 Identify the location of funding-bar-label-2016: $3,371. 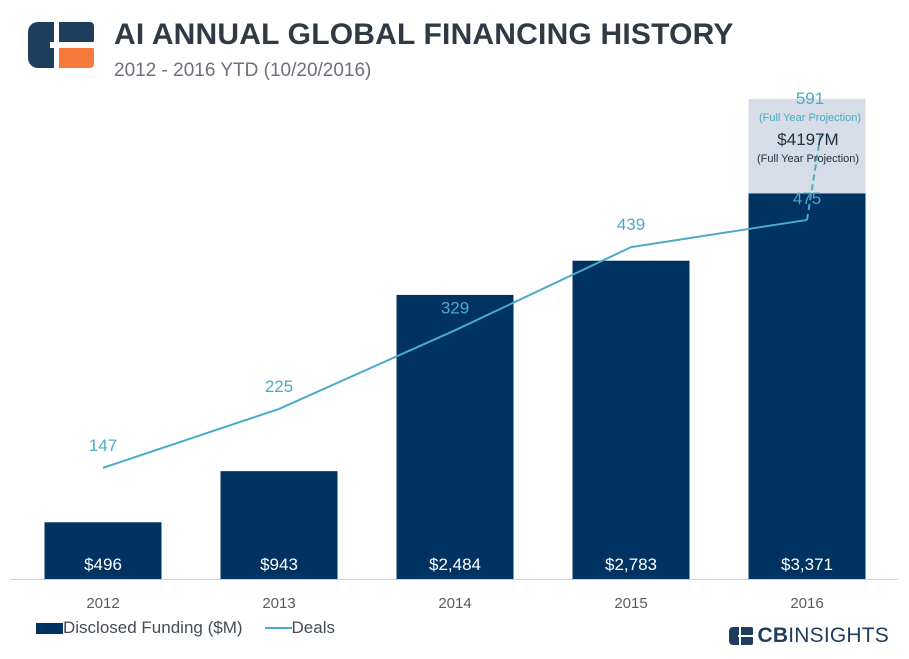
(807, 564).